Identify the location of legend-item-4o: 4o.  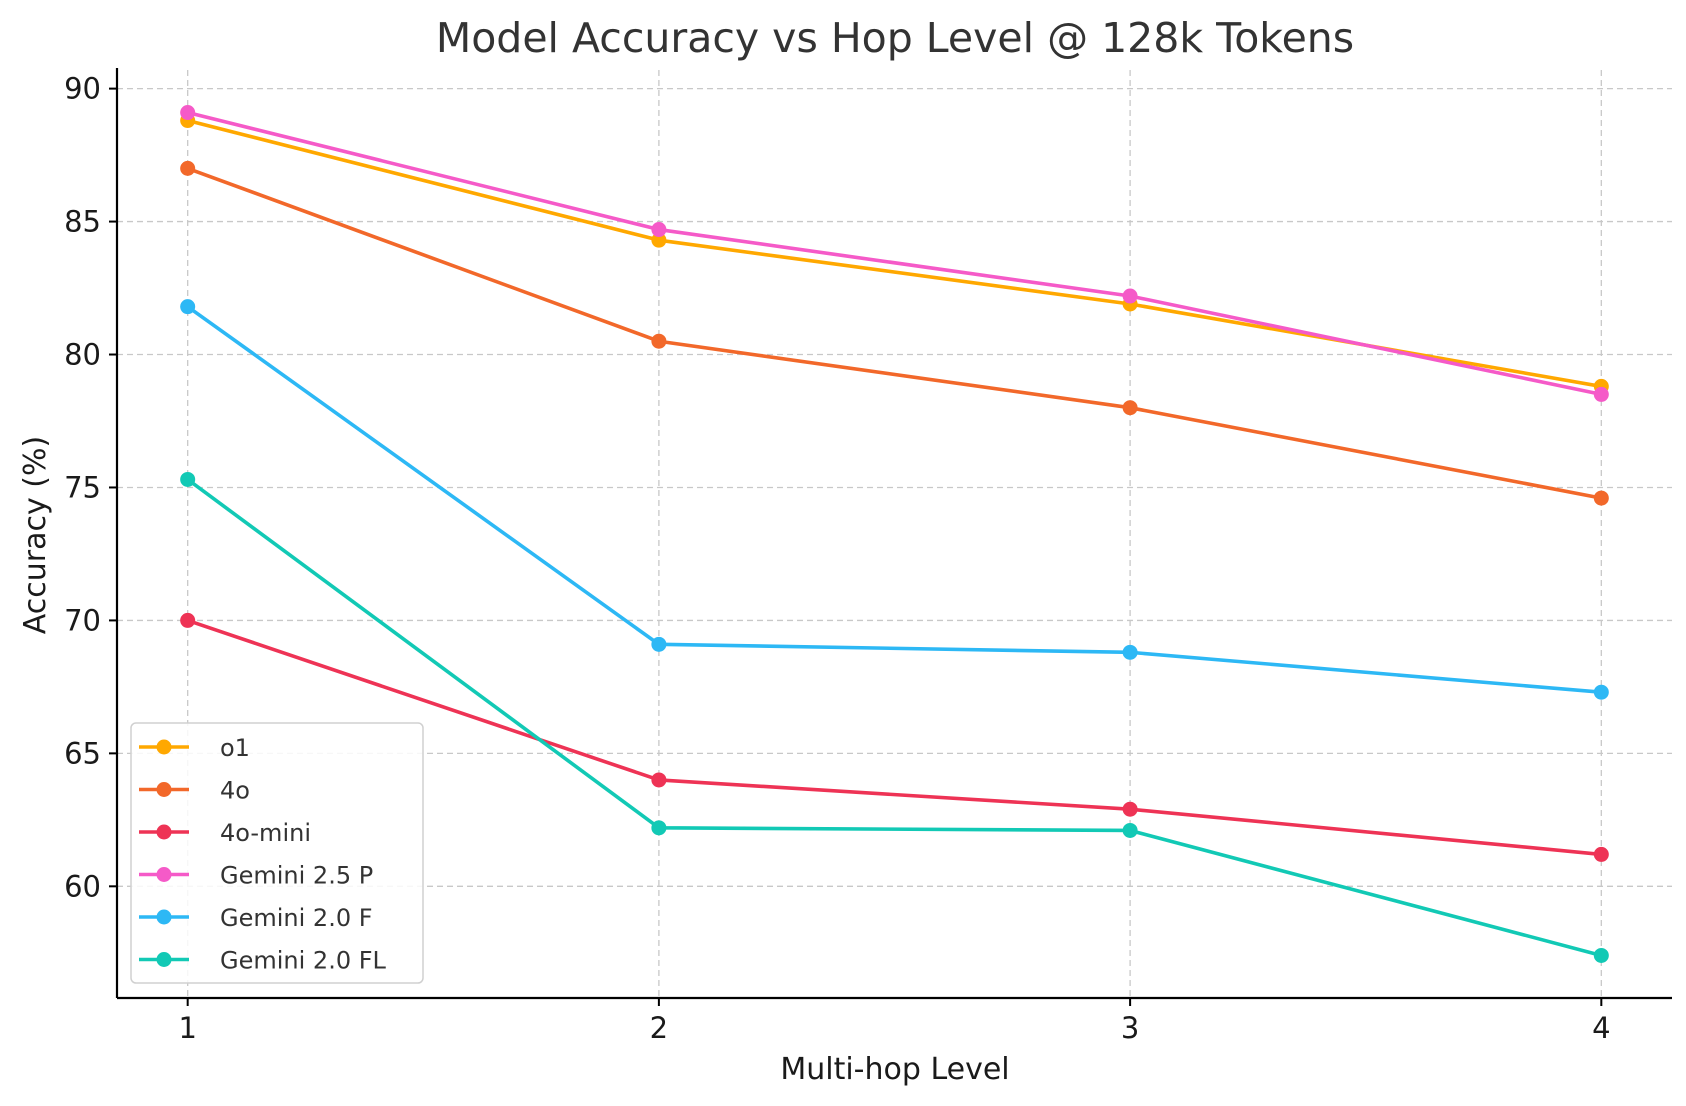
(194, 791).